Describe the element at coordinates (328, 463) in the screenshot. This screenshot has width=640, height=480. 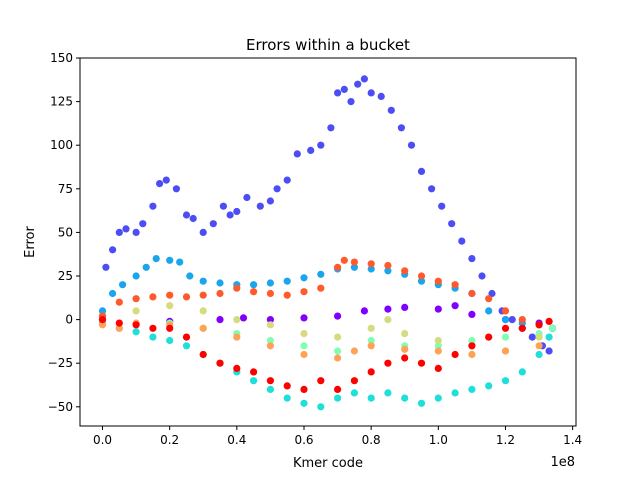
I see `x-axis-label: Kmer code` at that location.